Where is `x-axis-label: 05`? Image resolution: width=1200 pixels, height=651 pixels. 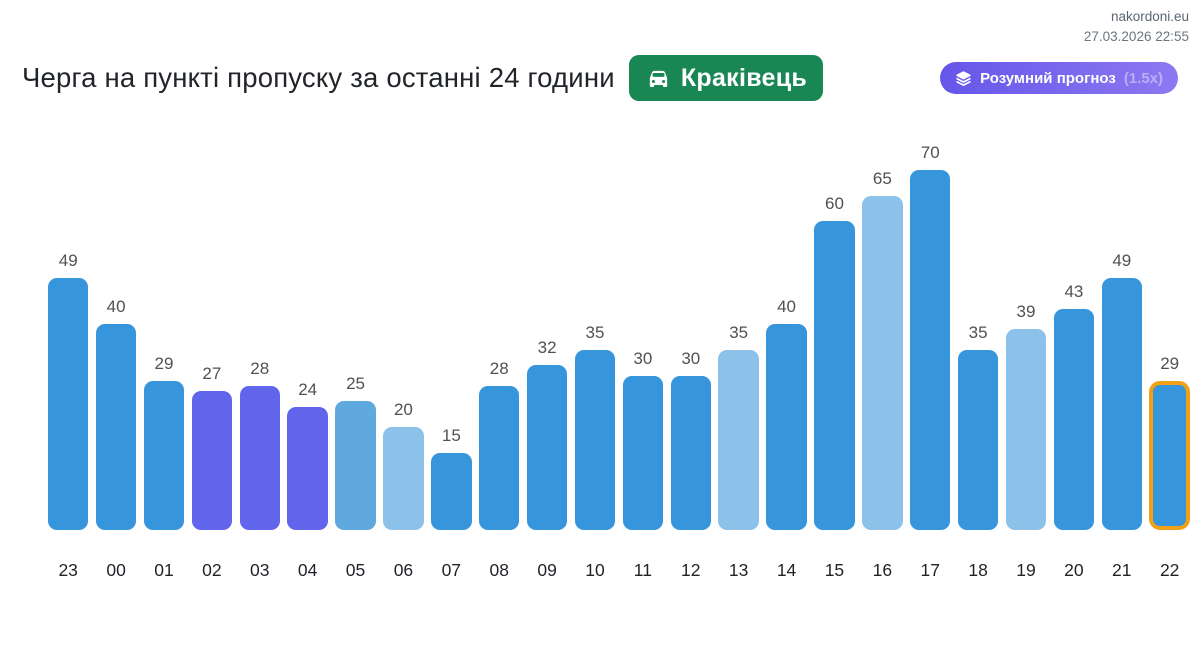
x-axis-label: 05 is located at coordinates (355, 570).